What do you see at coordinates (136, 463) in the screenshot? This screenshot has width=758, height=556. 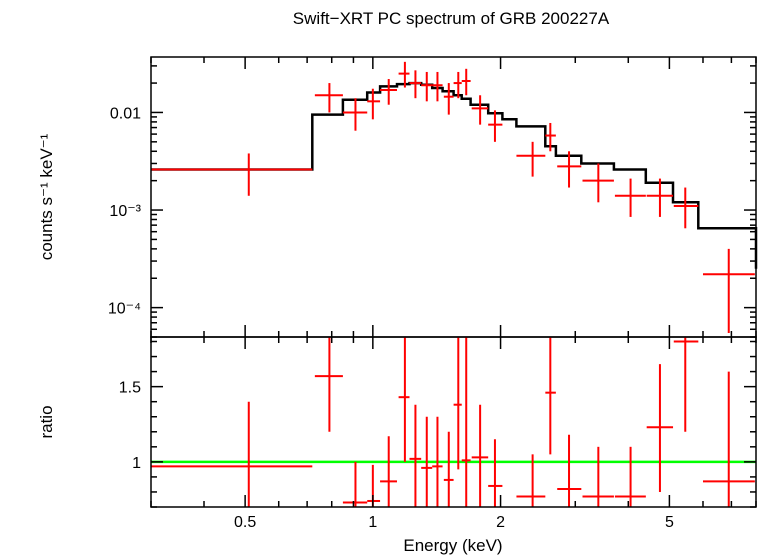 I see `ratio-y-tick-label: 1` at bounding box center [136, 463].